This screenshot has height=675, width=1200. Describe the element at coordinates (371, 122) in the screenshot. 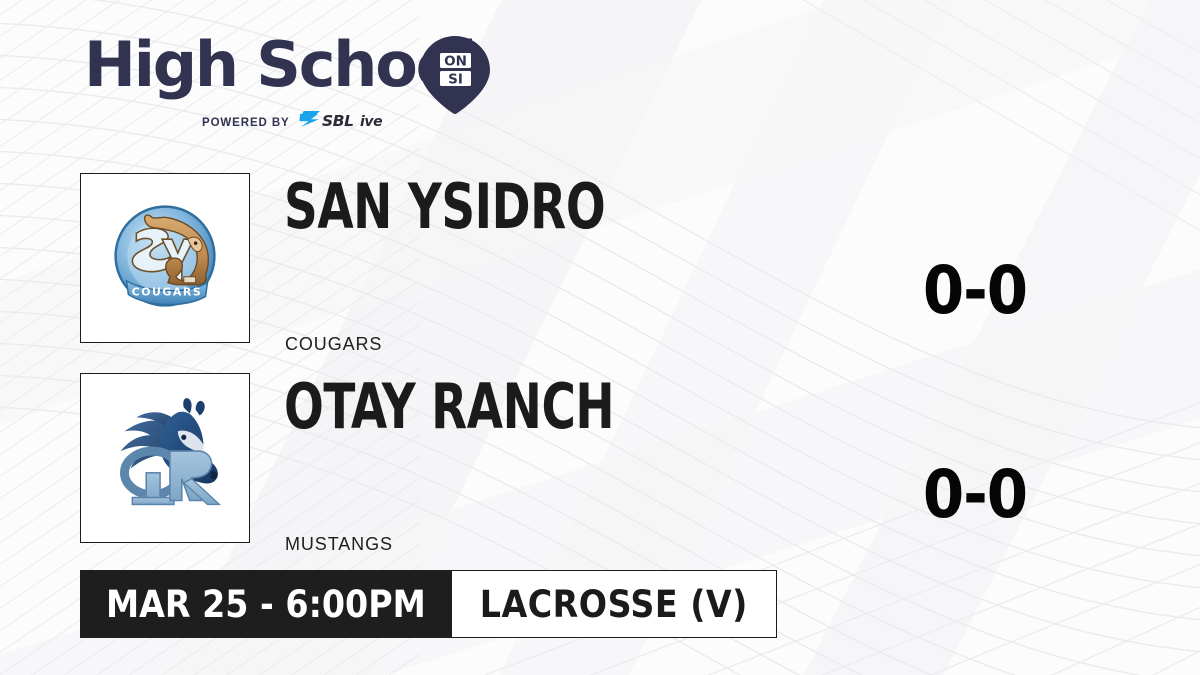

I see `svg-text: ive` at that location.